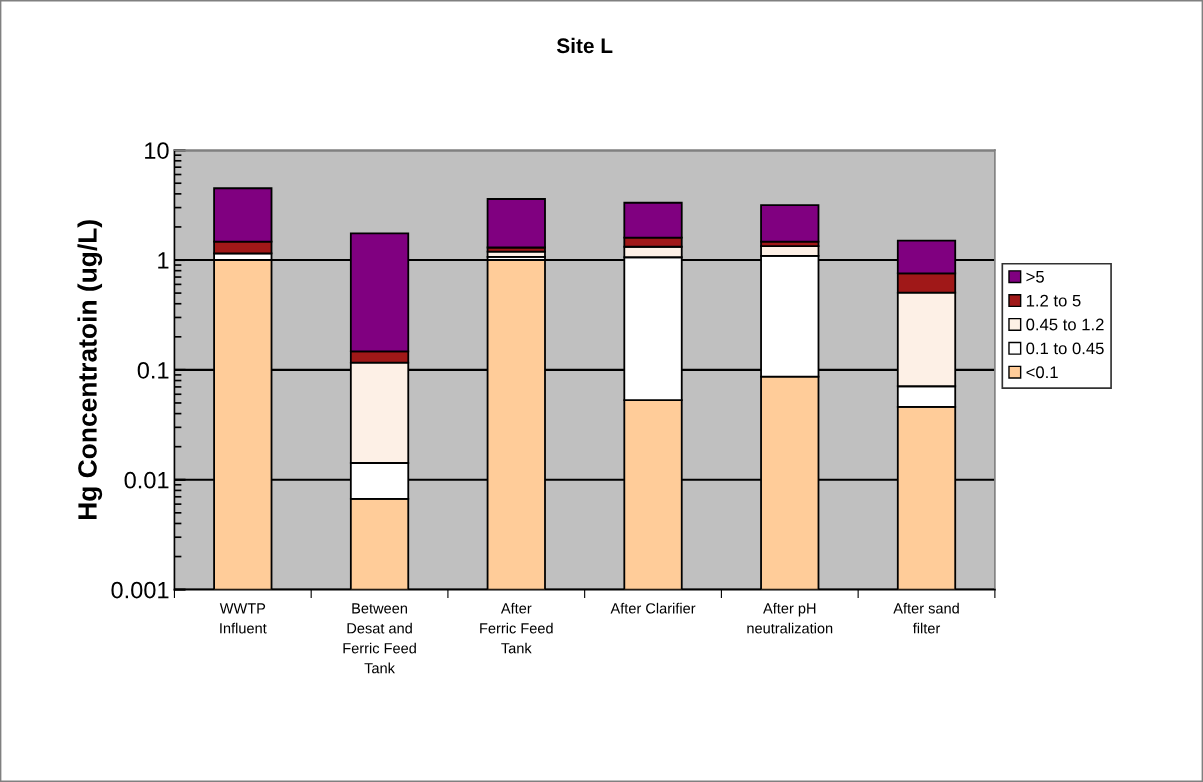 This screenshot has width=1203, height=782. Describe the element at coordinates (1042, 372) in the screenshot. I see `legend-label: <0.1` at that location.